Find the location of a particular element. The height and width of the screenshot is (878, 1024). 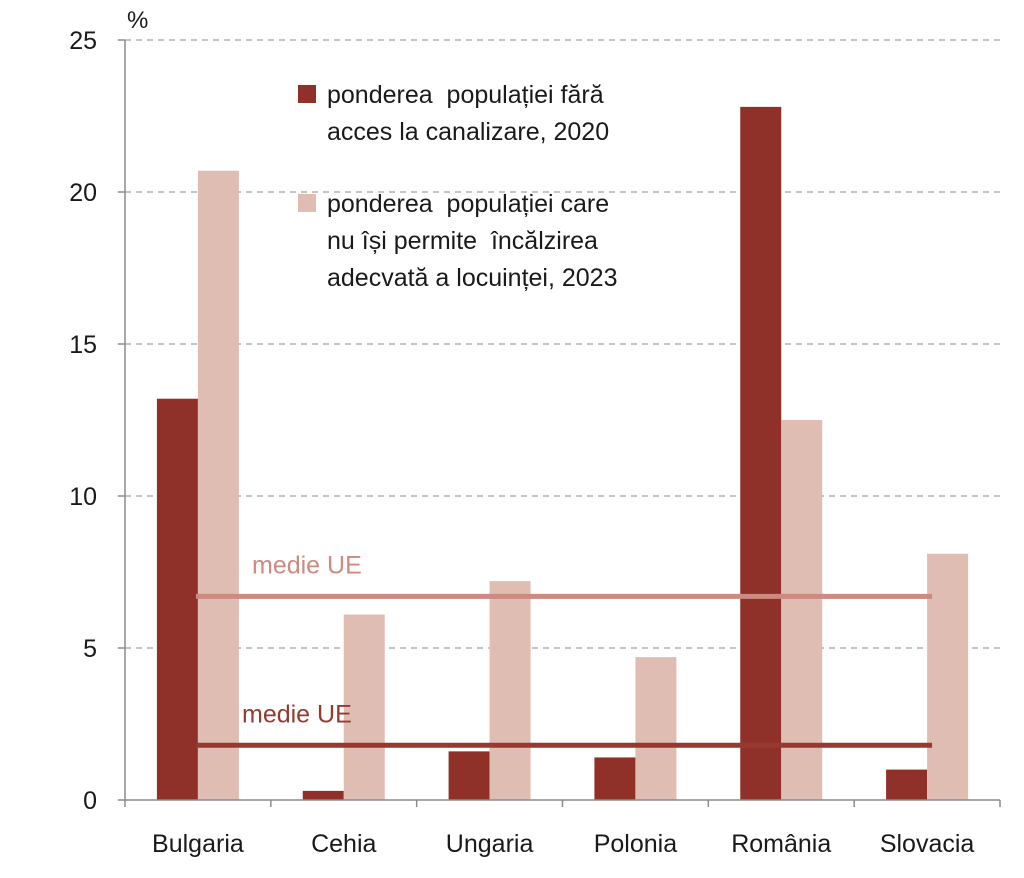

y-tick-label: 5 is located at coordinates (90, 649).